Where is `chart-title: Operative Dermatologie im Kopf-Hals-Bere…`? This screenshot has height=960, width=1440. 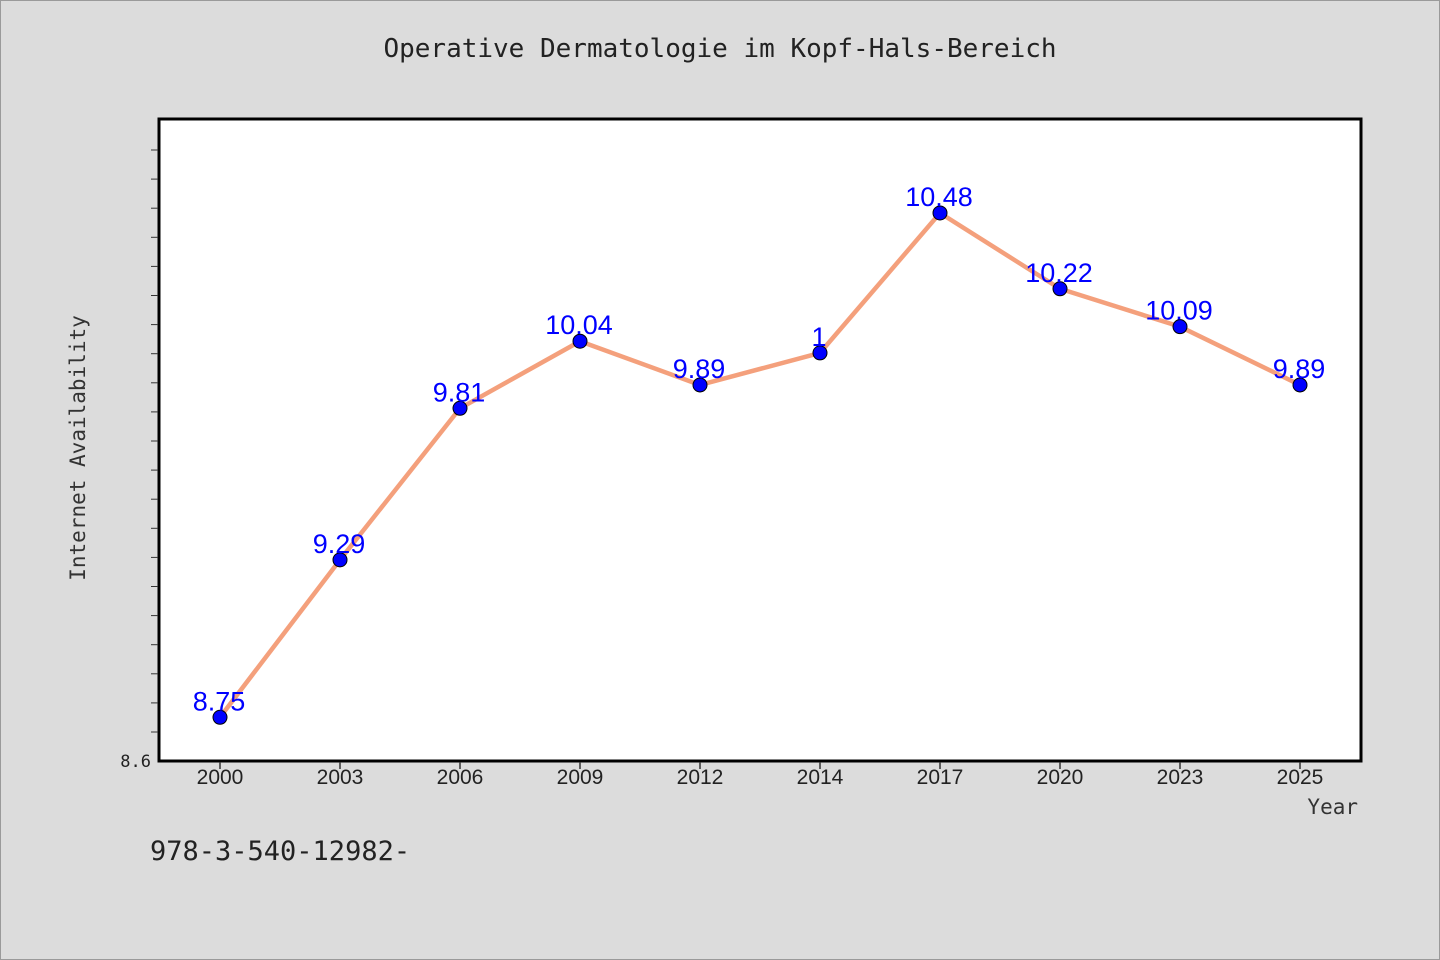 chart-title: Operative Dermatologie im Kopf-Hals-Bere… is located at coordinates (720, 49).